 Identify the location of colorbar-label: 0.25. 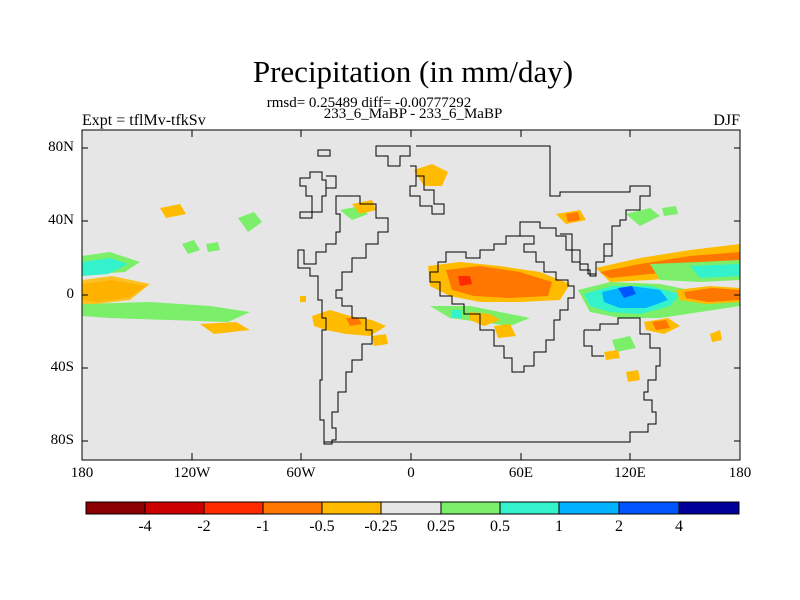
(441, 526).